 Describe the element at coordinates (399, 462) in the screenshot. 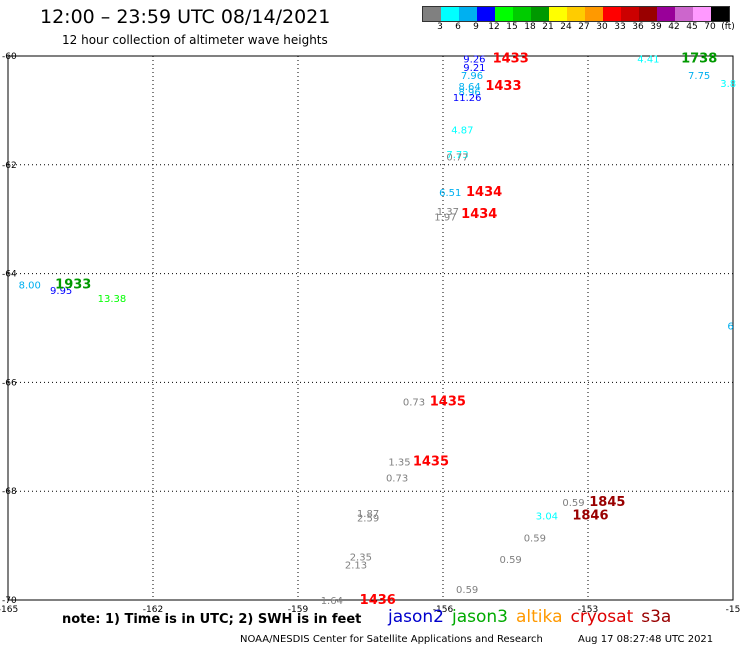

I see `wave-height-label: 1.35` at that location.